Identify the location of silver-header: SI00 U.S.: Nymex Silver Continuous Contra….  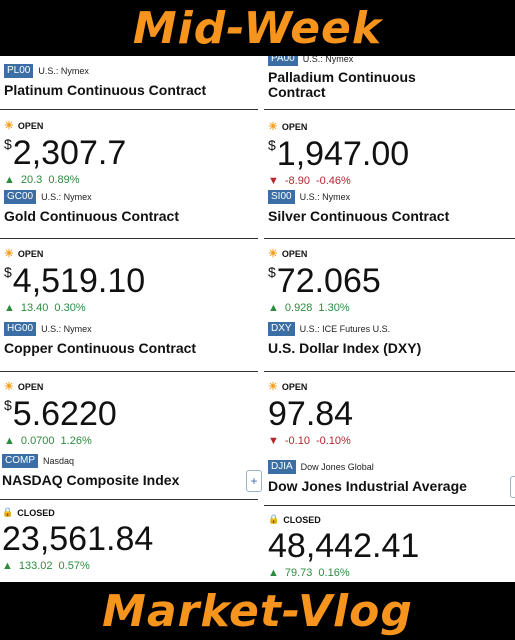
(391, 207).